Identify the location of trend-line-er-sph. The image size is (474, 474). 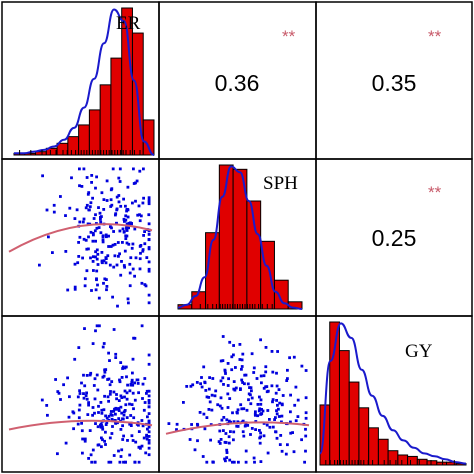
(80, 238).